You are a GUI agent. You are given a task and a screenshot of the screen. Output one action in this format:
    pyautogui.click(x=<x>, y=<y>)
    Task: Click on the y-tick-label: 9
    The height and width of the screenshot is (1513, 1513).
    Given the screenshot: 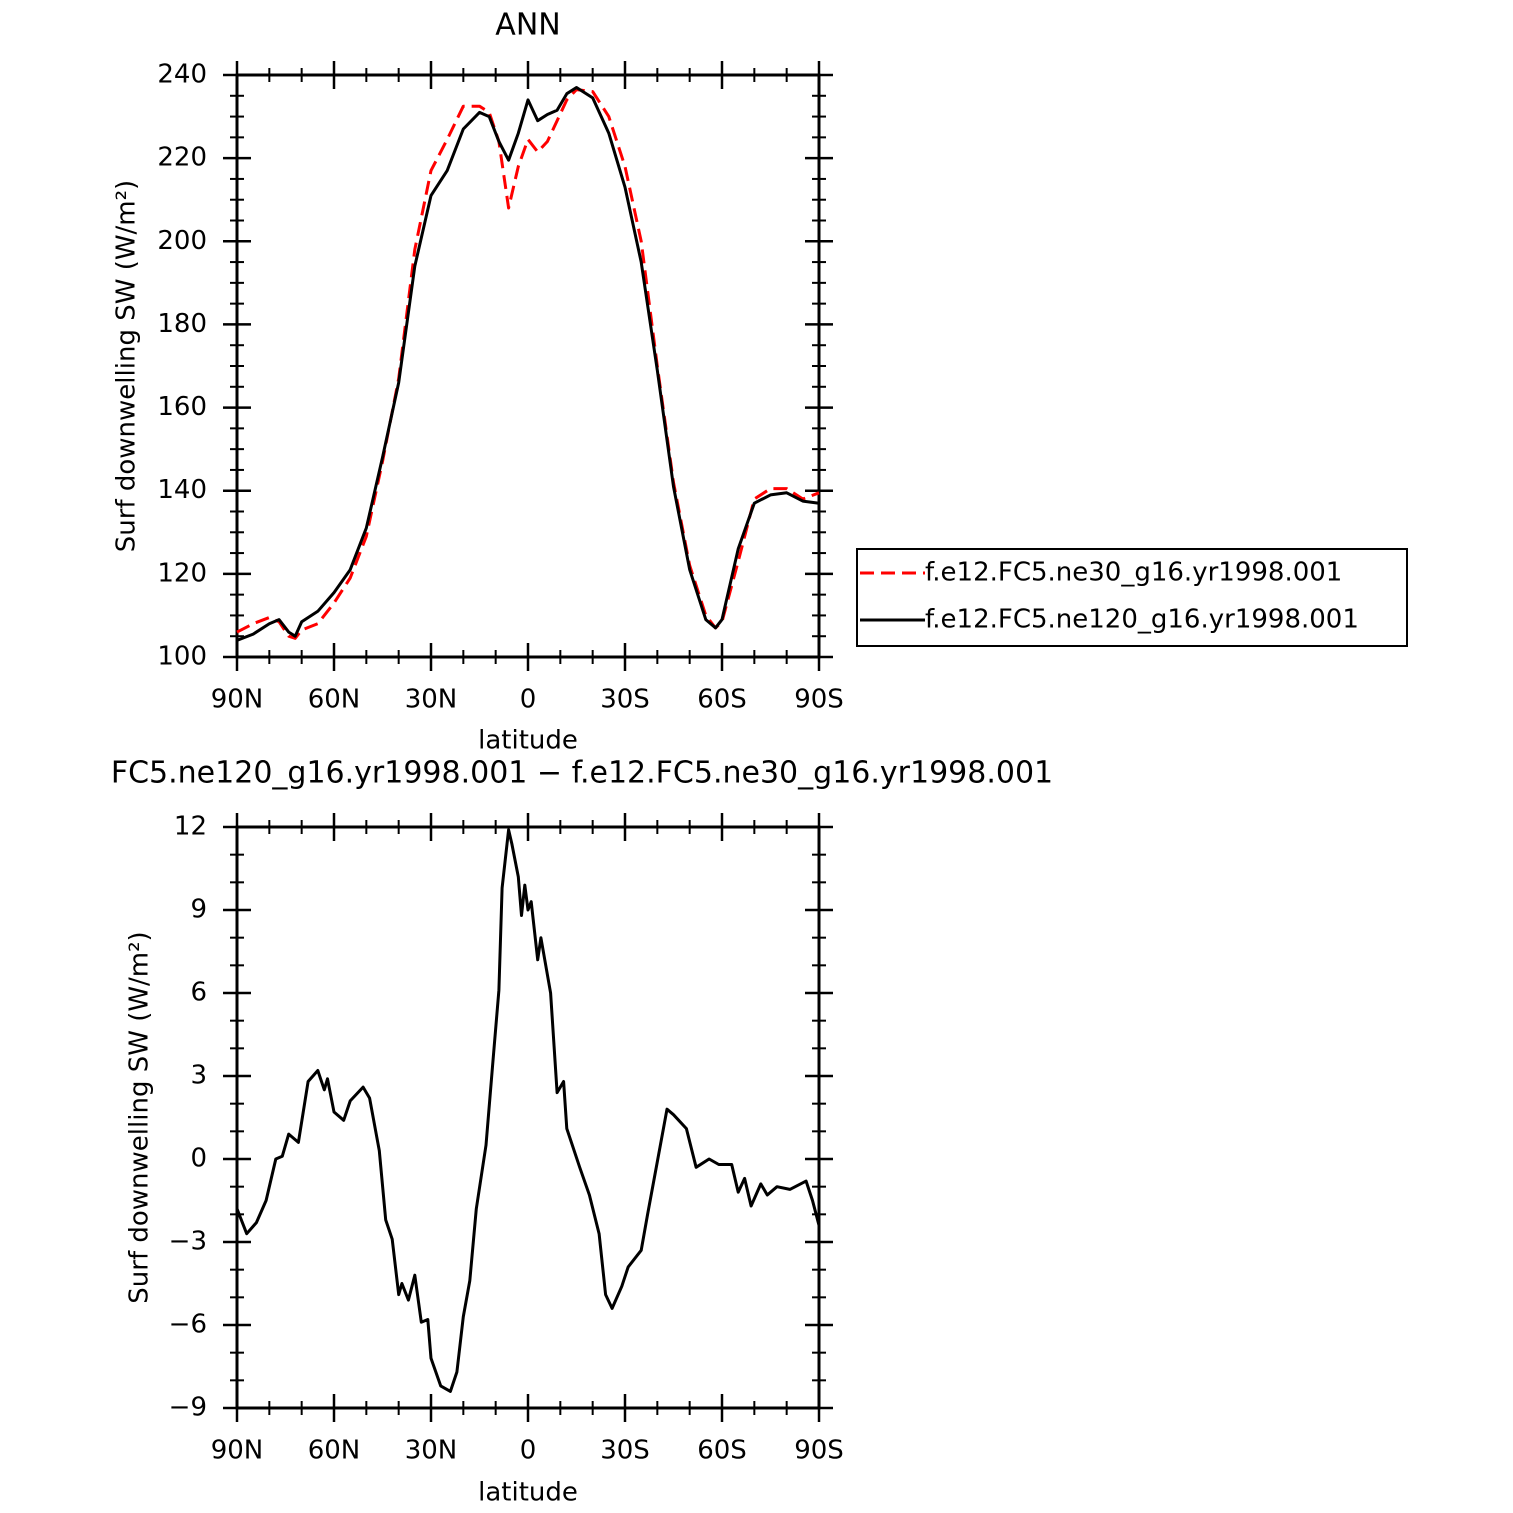 What is the action you would take?
    pyautogui.click(x=198, y=910)
    